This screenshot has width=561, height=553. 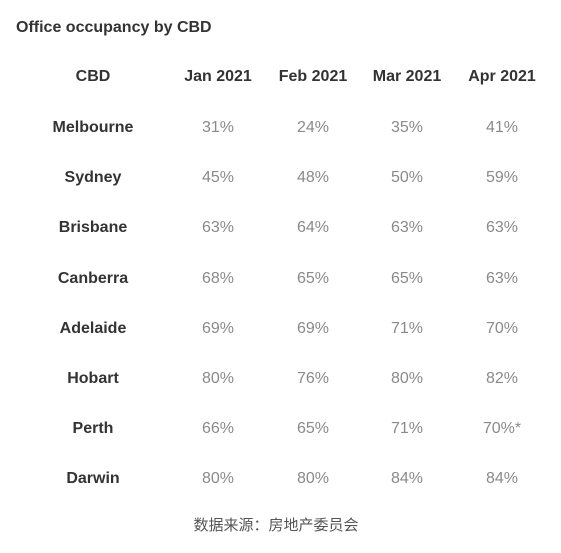 What do you see at coordinates (218, 429) in the screenshot?
I see `table-cell: 66%` at bounding box center [218, 429].